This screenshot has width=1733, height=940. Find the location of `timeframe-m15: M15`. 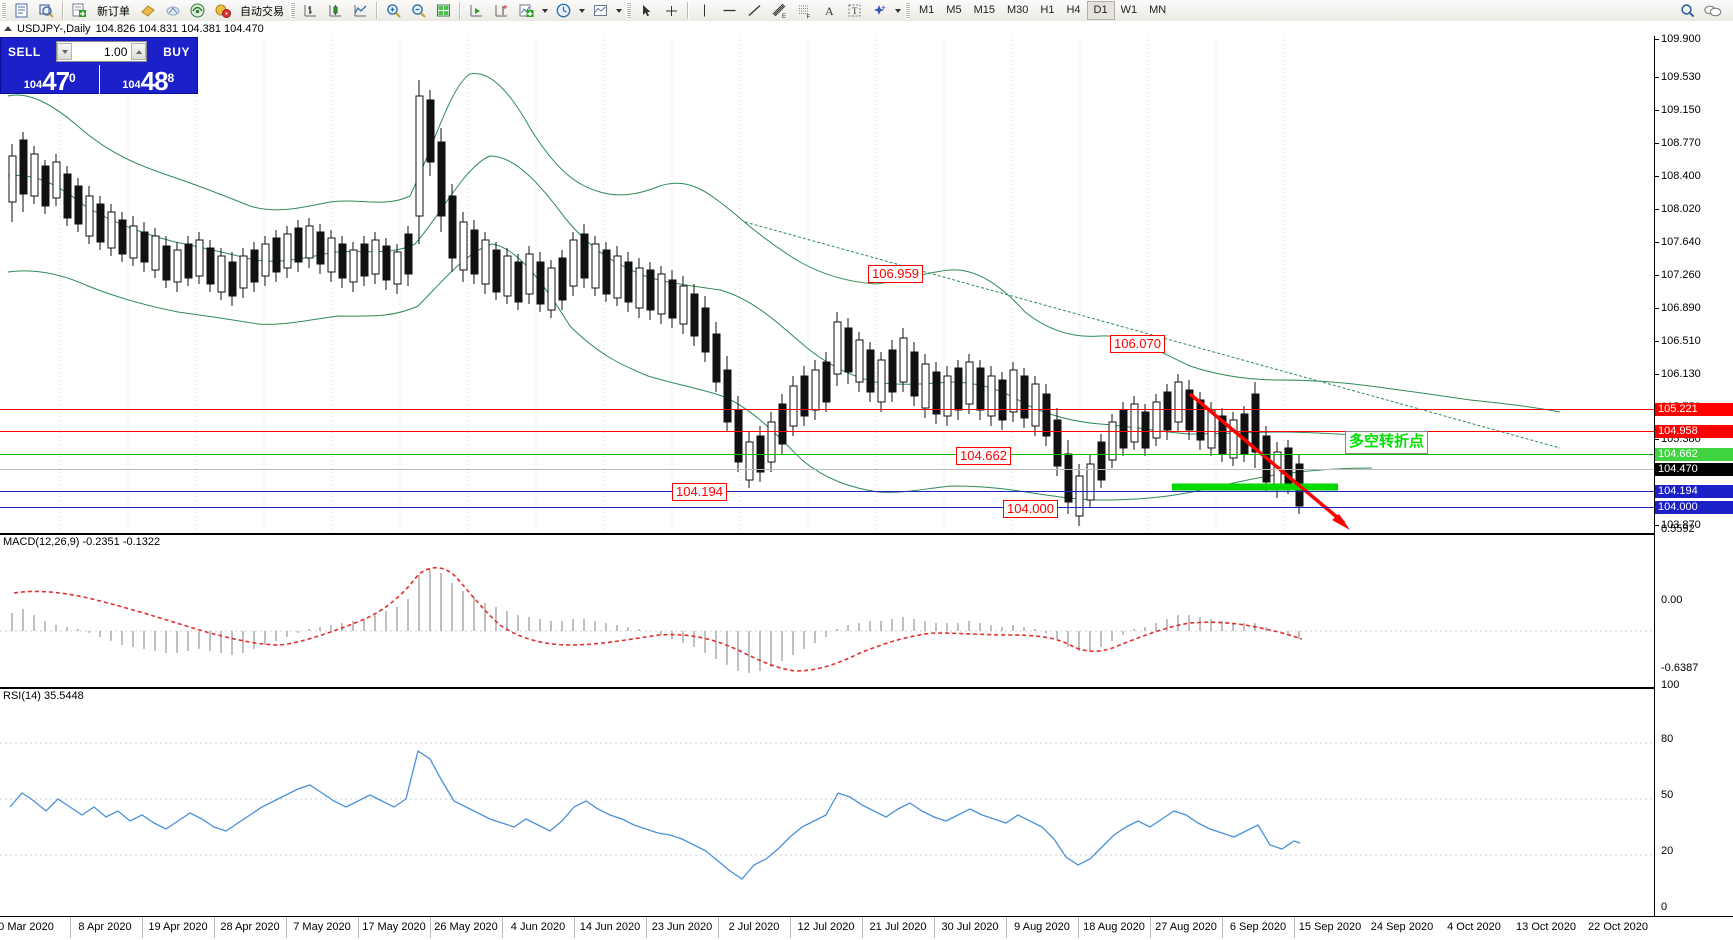

timeframe-m15: M15 is located at coordinates (984, 10).